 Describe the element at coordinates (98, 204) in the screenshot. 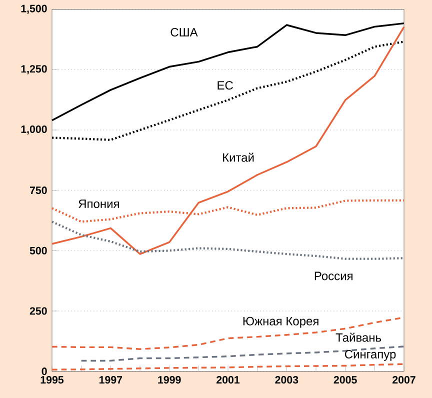

I see `series-label: Япония` at that location.